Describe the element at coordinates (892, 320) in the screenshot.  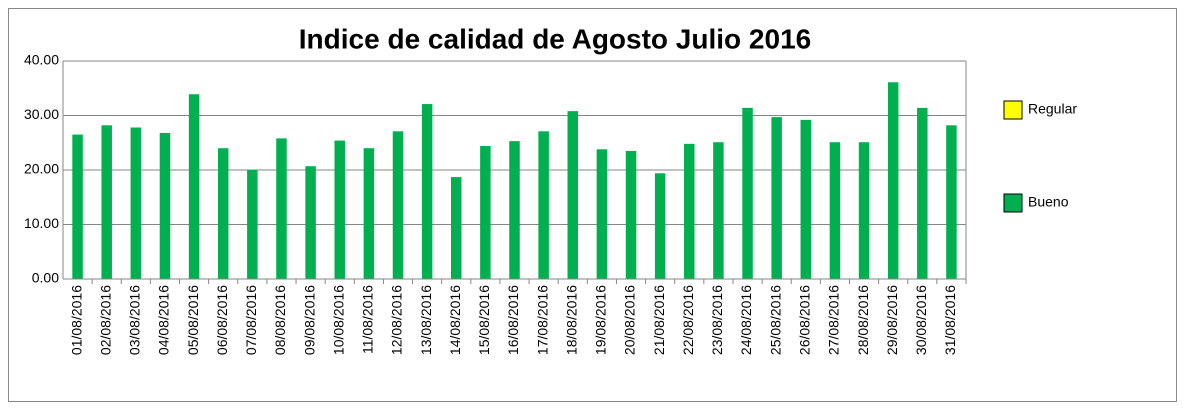
I see `x-tick-label: 29/08/2016` at that location.